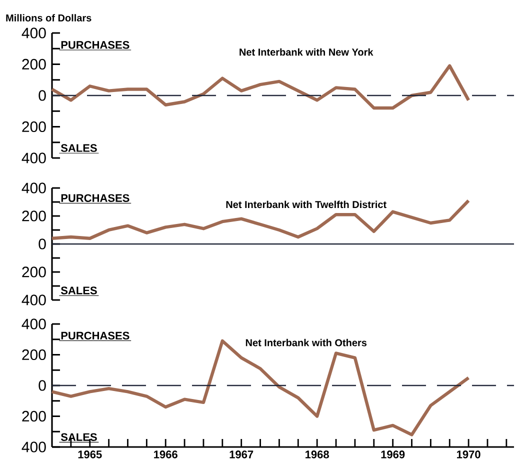 Image resolution: width=516 pixels, height=468 pixels. I want to click on text: Net Interbank with Twelfth District, so click(306, 204).